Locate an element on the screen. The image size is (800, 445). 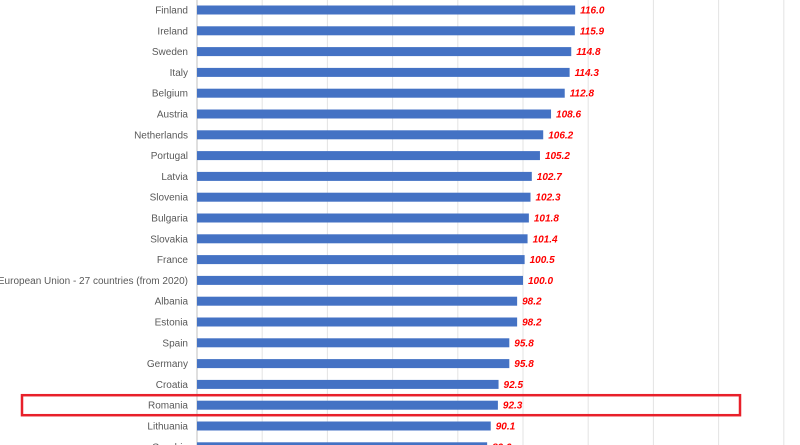
data-label: 92.5 is located at coordinates (514, 385).